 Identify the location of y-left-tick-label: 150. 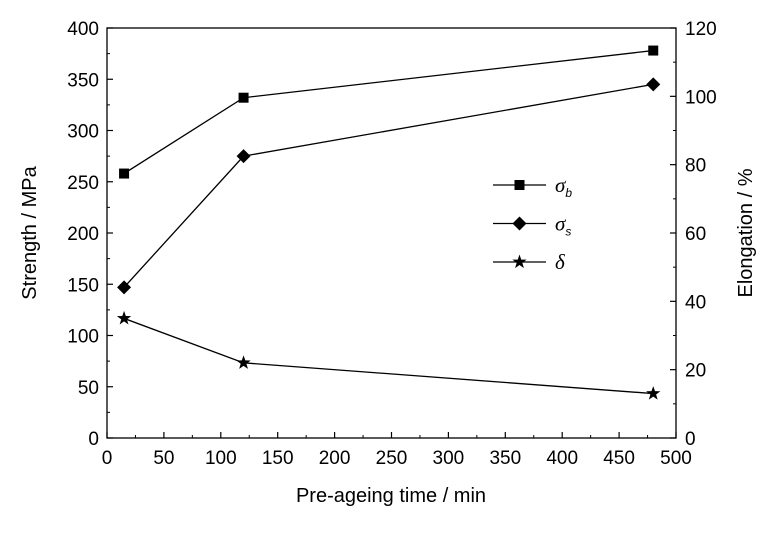
(83, 285).